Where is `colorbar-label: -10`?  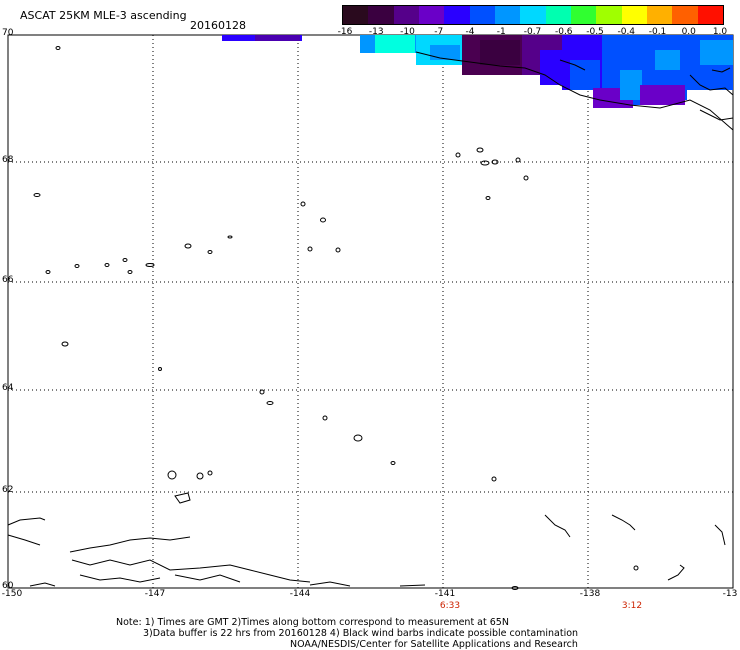
colorbar-label: -10 is located at coordinates (407, 32).